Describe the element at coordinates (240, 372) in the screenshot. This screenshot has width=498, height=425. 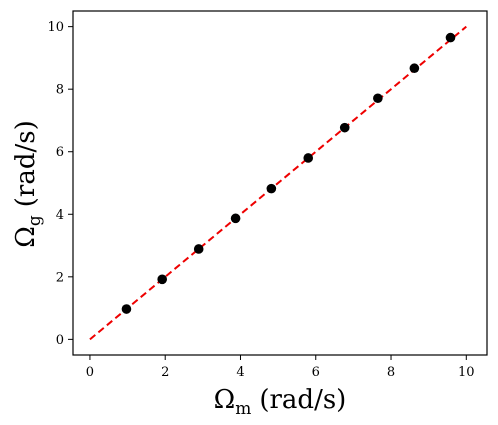
I see `x-tick-label: 4` at that location.